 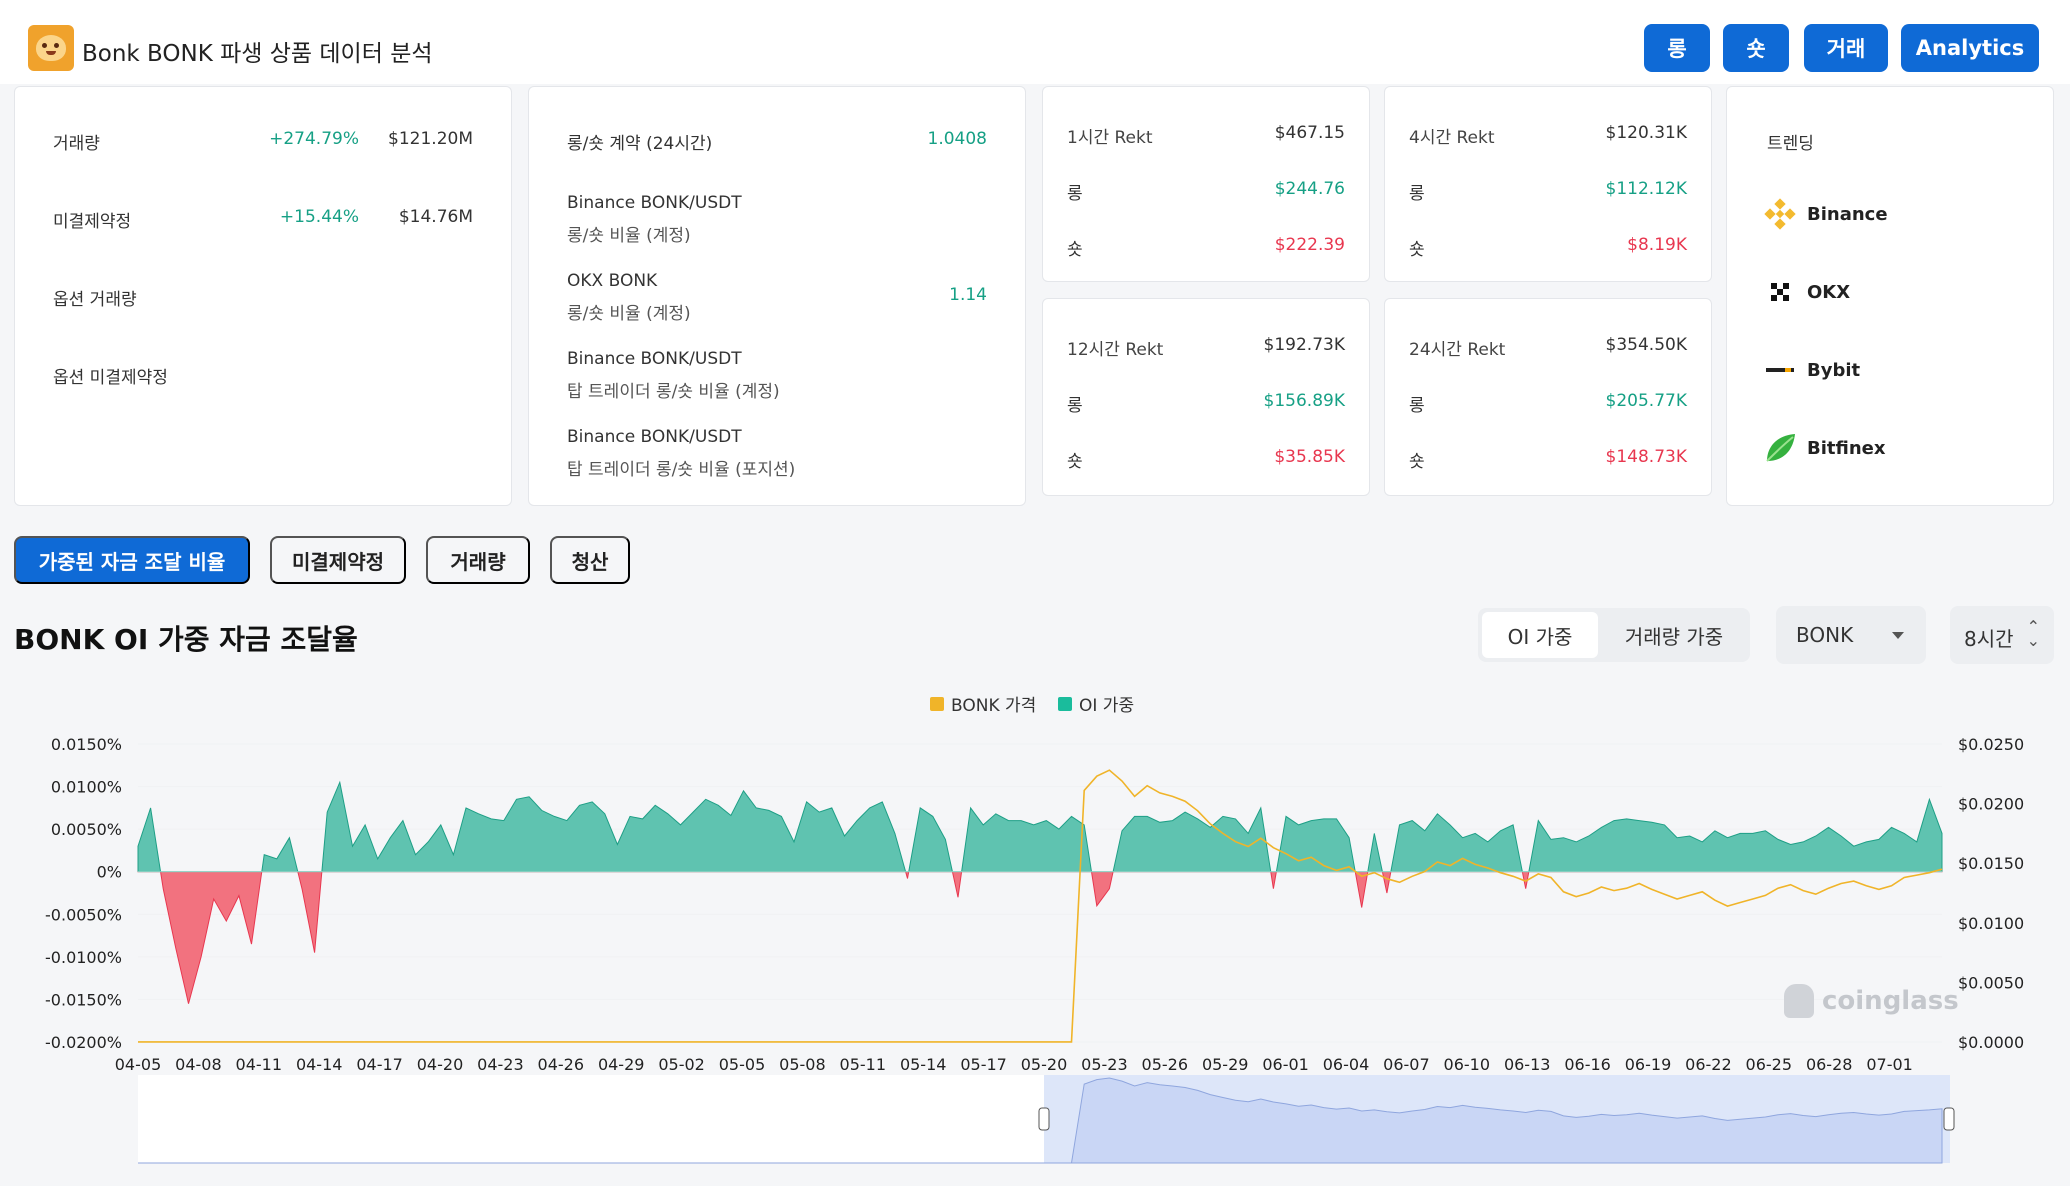 What do you see at coordinates (1044, 1064) in the screenshot?
I see `x-tick-label: 05-20` at bounding box center [1044, 1064].